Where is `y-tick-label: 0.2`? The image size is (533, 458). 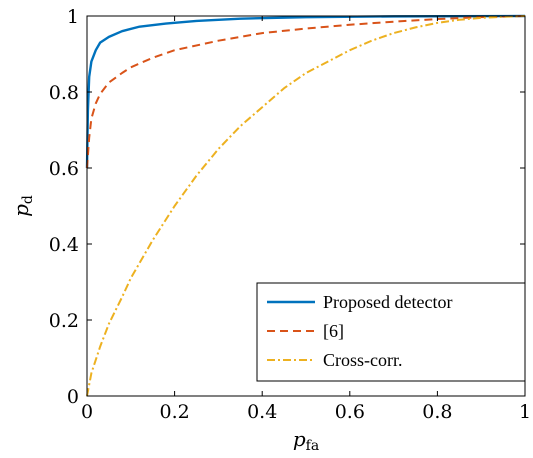 y-tick-label: 0.2 is located at coordinates (64, 321).